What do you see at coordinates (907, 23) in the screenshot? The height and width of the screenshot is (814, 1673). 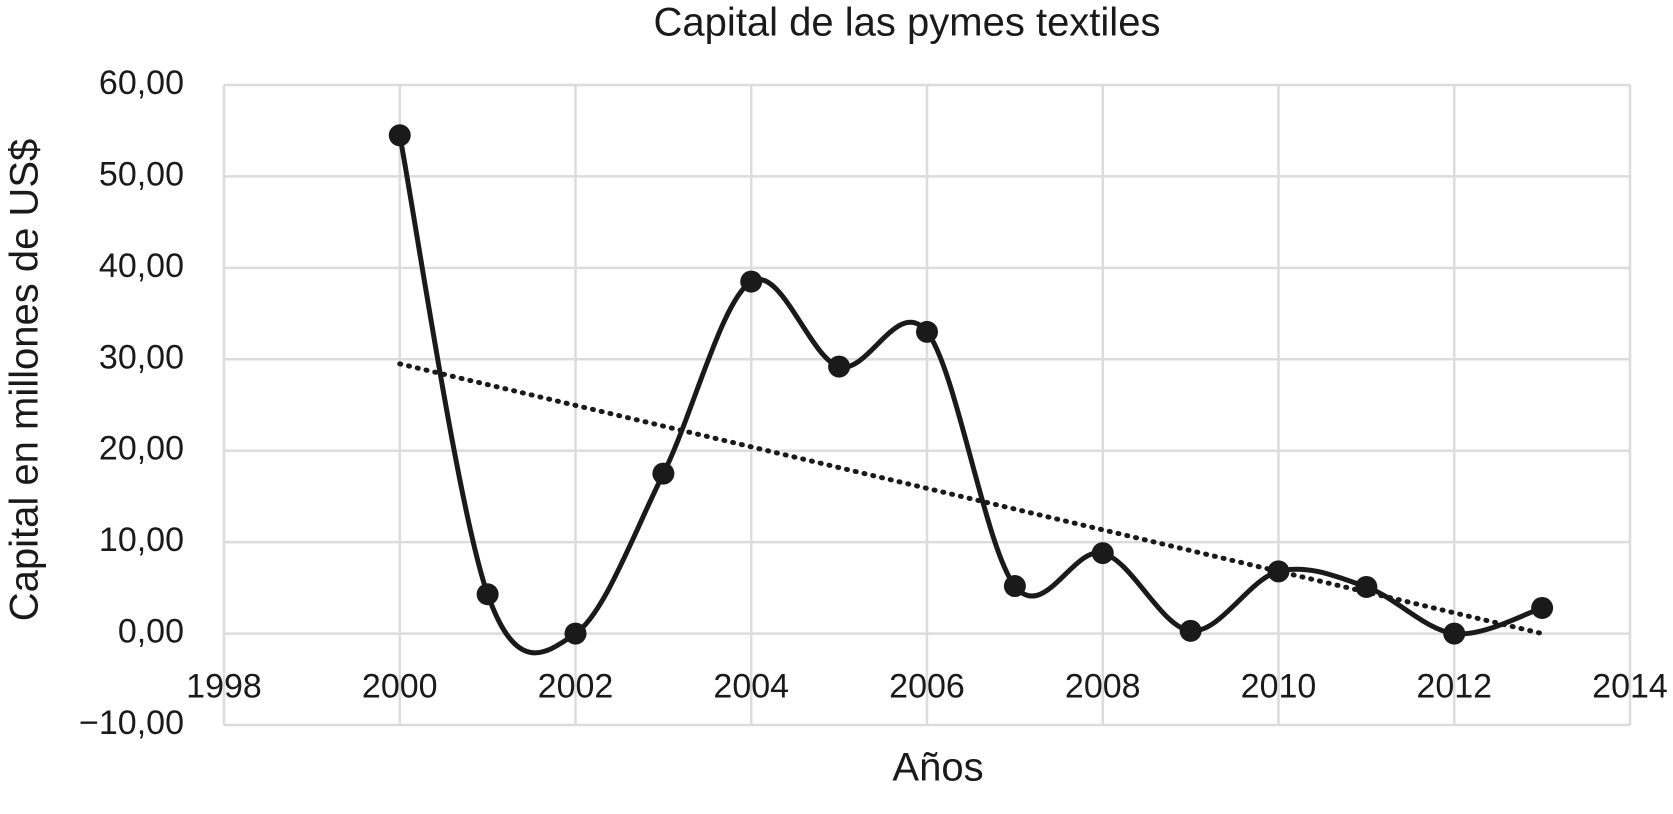 I see `chart-title: Capital de las pymes textiles` at bounding box center [907, 23].